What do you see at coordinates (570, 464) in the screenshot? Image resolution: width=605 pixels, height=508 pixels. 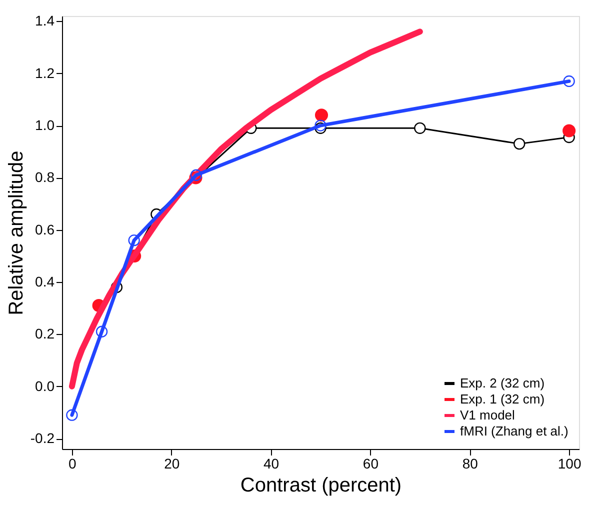 I see `x-tick-label: 100` at bounding box center [570, 464].